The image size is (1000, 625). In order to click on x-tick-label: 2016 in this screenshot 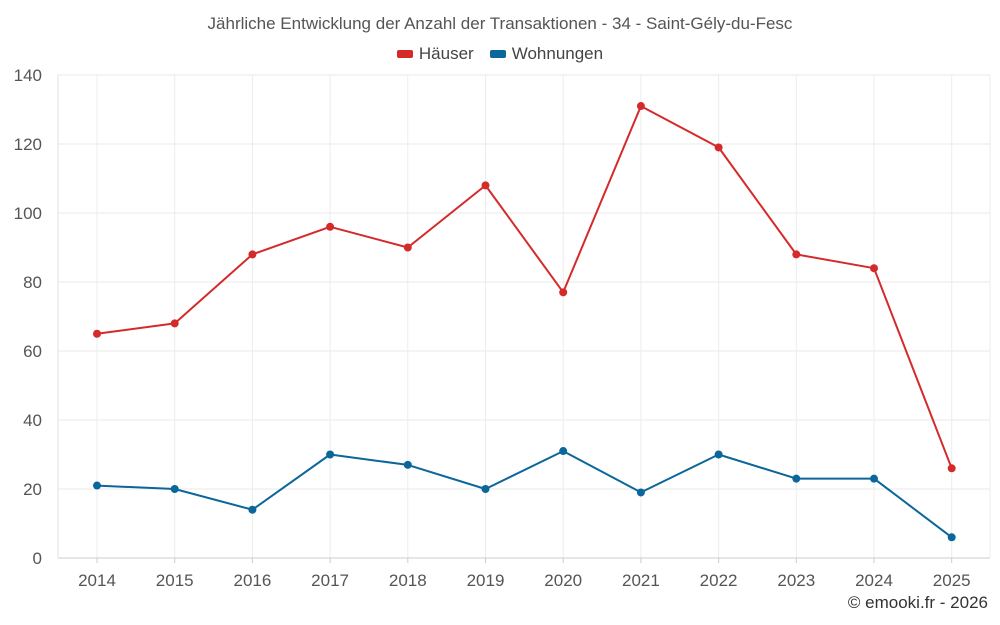, I will do `click(252, 580)`.